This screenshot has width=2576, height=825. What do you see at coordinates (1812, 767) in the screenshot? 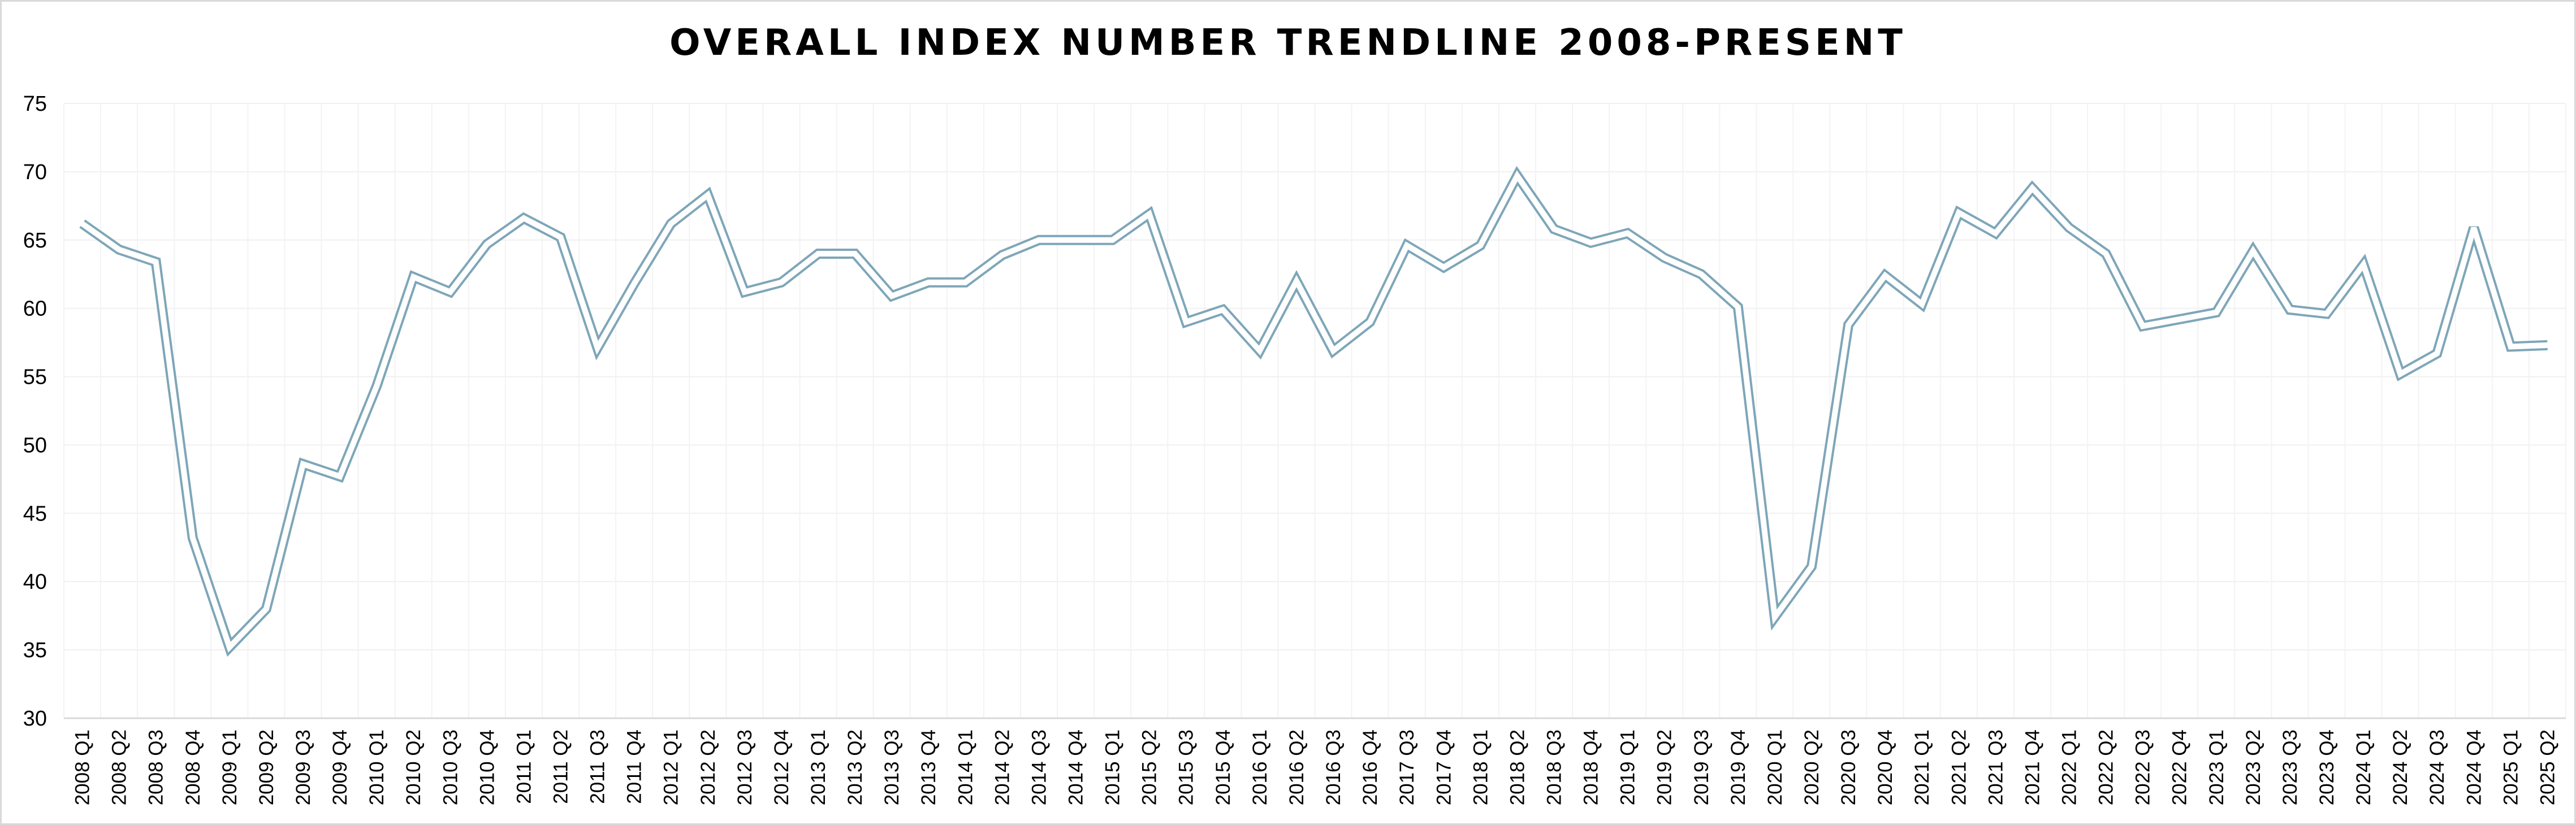
I see `x-tick-label: 2020 Q2` at bounding box center [1812, 767].